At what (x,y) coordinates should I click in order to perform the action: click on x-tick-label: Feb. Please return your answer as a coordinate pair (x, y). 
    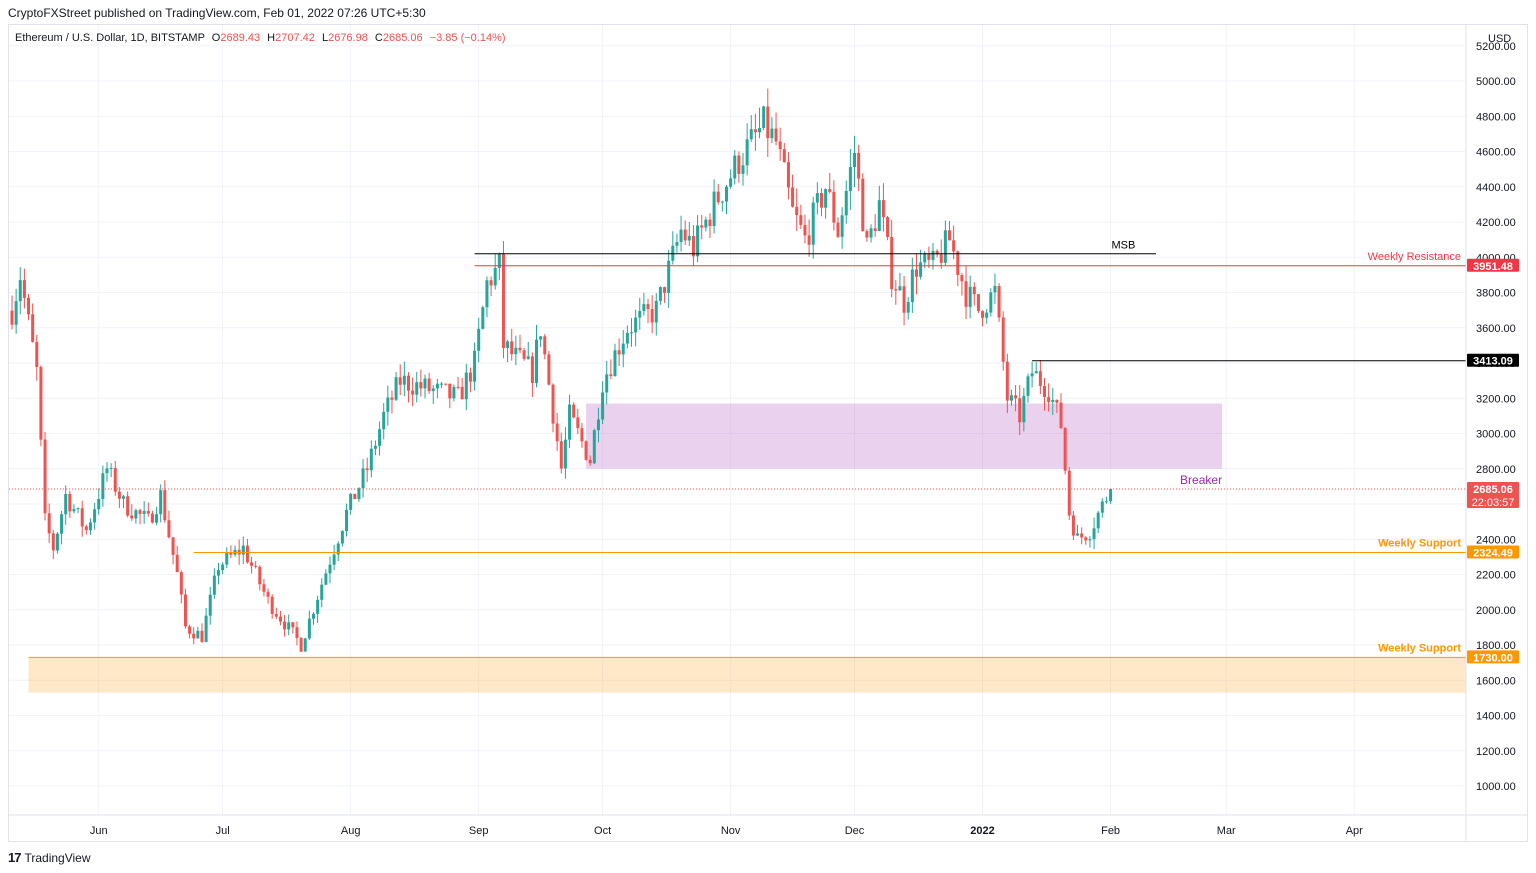
    Looking at the image, I should click on (1110, 831).